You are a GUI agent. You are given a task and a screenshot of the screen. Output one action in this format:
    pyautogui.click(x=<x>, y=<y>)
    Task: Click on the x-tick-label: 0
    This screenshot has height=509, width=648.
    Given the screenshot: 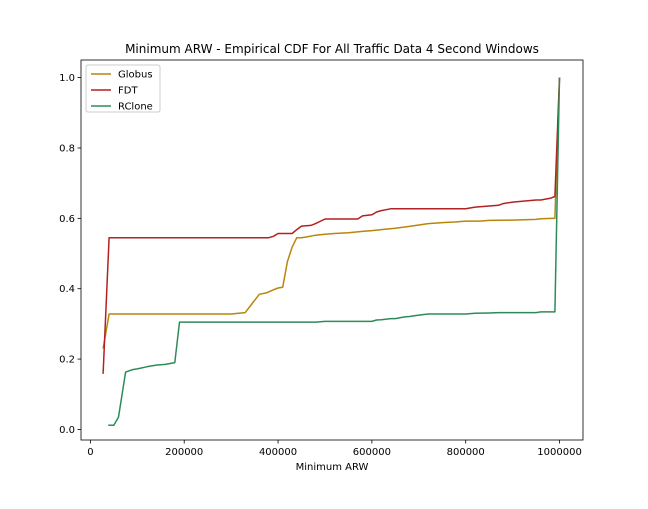 What is the action you would take?
    pyautogui.click(x=90, y=452)
    